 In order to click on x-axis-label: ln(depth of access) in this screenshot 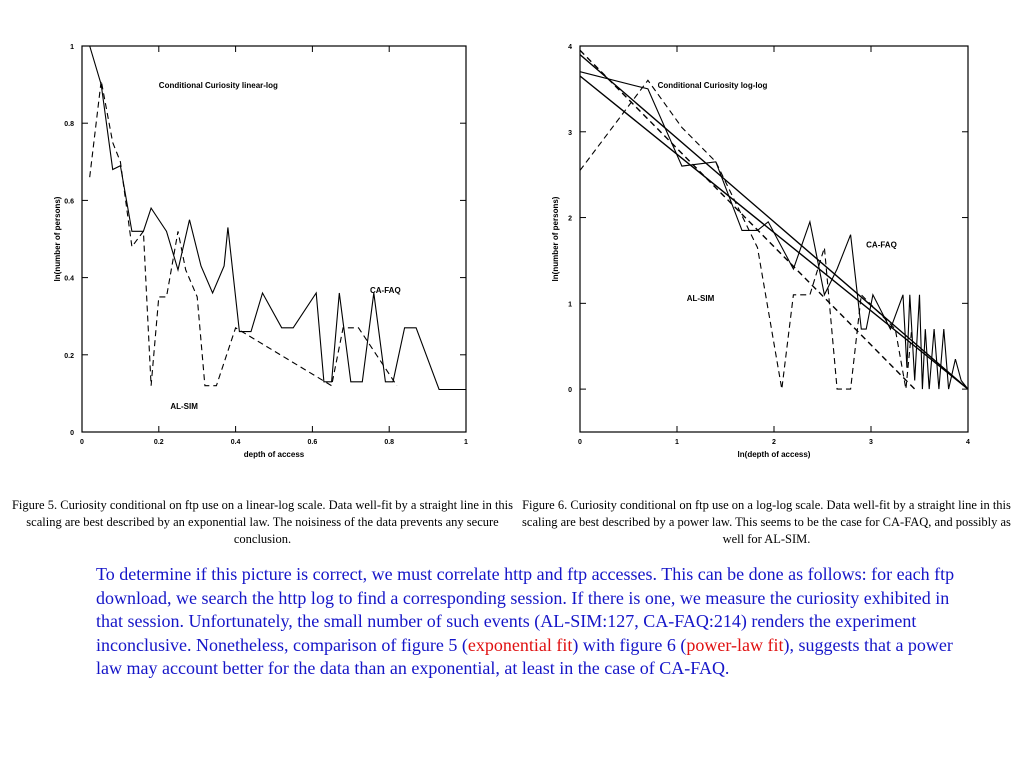, I will do `click(774, 454)`.